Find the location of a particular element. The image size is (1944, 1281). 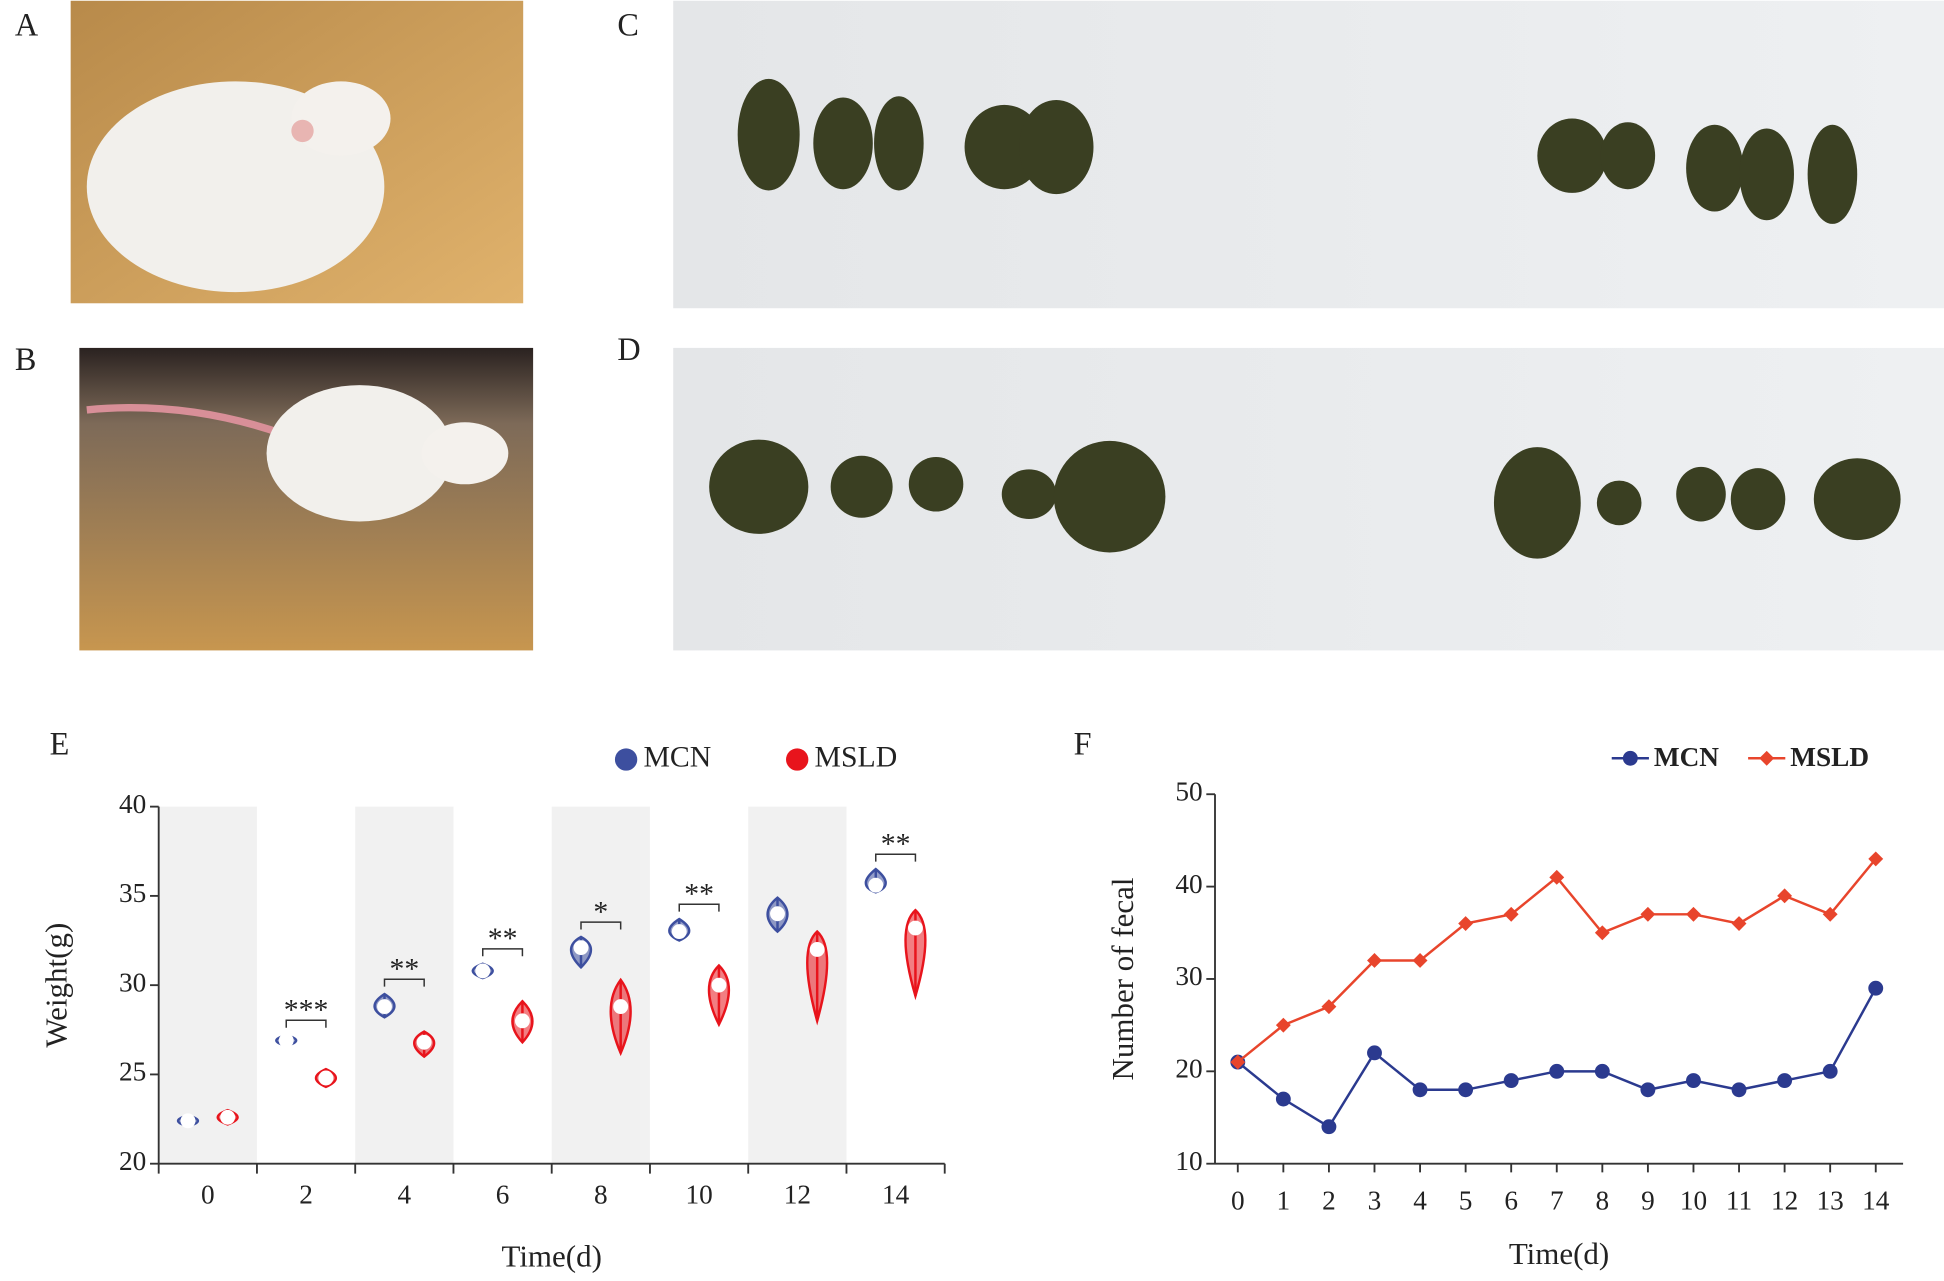

panel-label: D is located at coordinates (628, 349).